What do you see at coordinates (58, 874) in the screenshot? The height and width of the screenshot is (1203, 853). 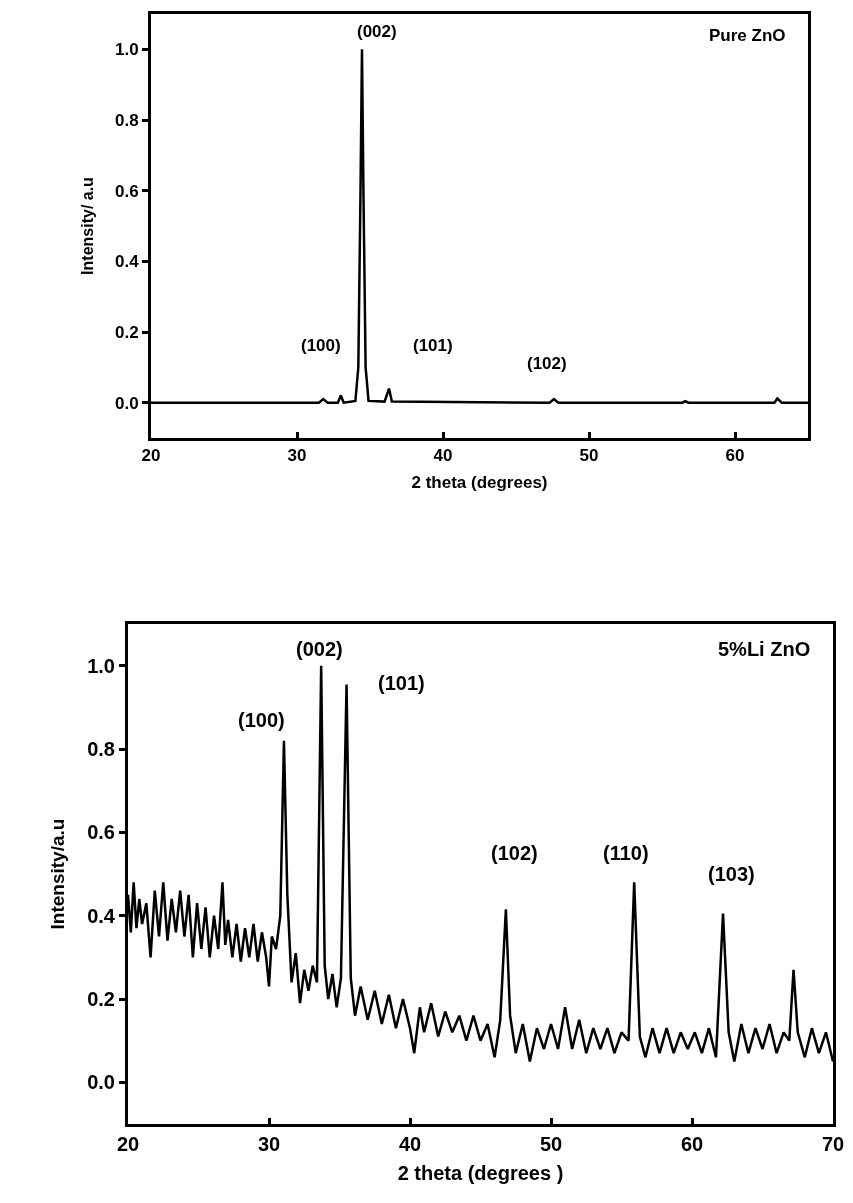 I see `y-axis-title: Intensity/a.u` at bounding box center [58, 874].